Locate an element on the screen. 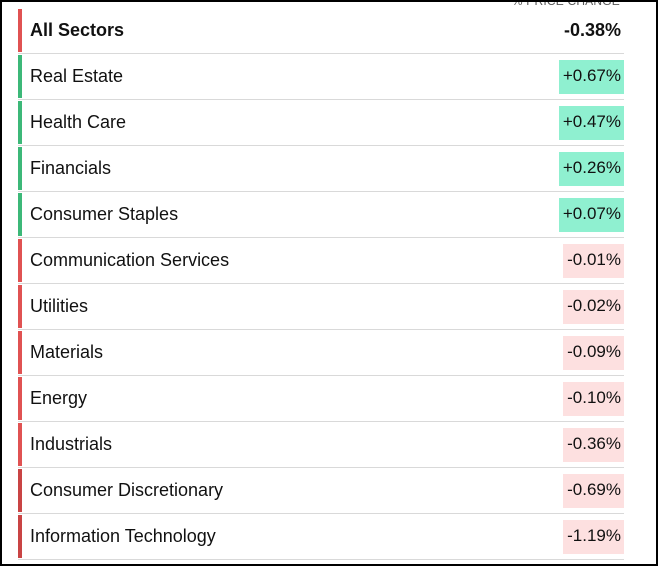  table-row-industrials: Industrials -0.36% is located at coordinates (321, 445).